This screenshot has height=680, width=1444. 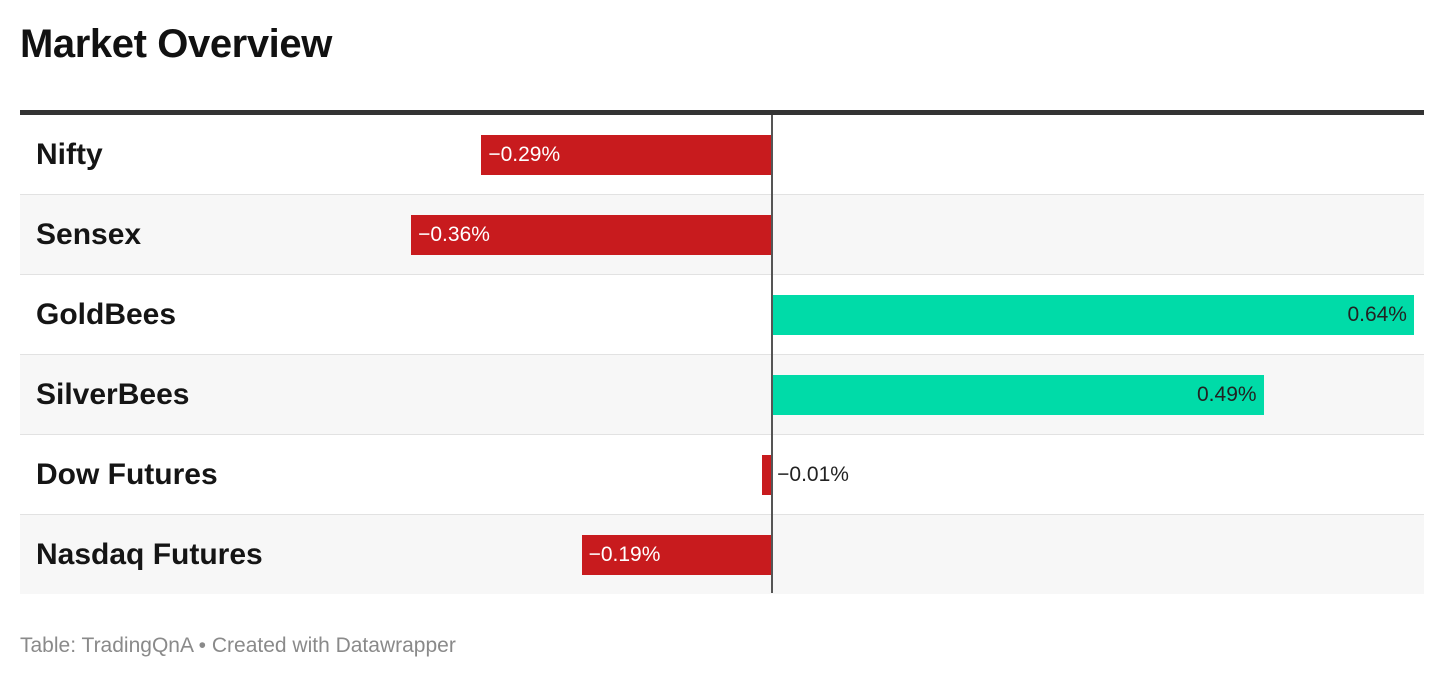 What do you see at coordinates (69, 154) in the screenshot?
I see `row-label: Nifty` at bounding box center [69, 154].